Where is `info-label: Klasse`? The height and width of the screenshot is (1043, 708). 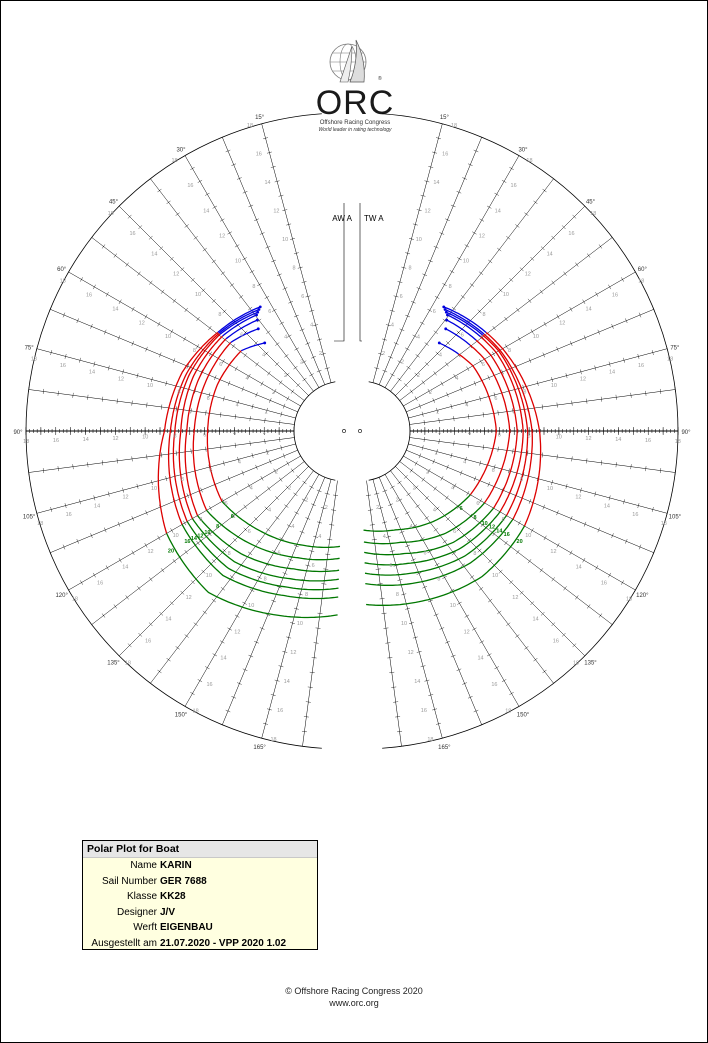
info-label: Klasse is located at coordinates (141, 896).